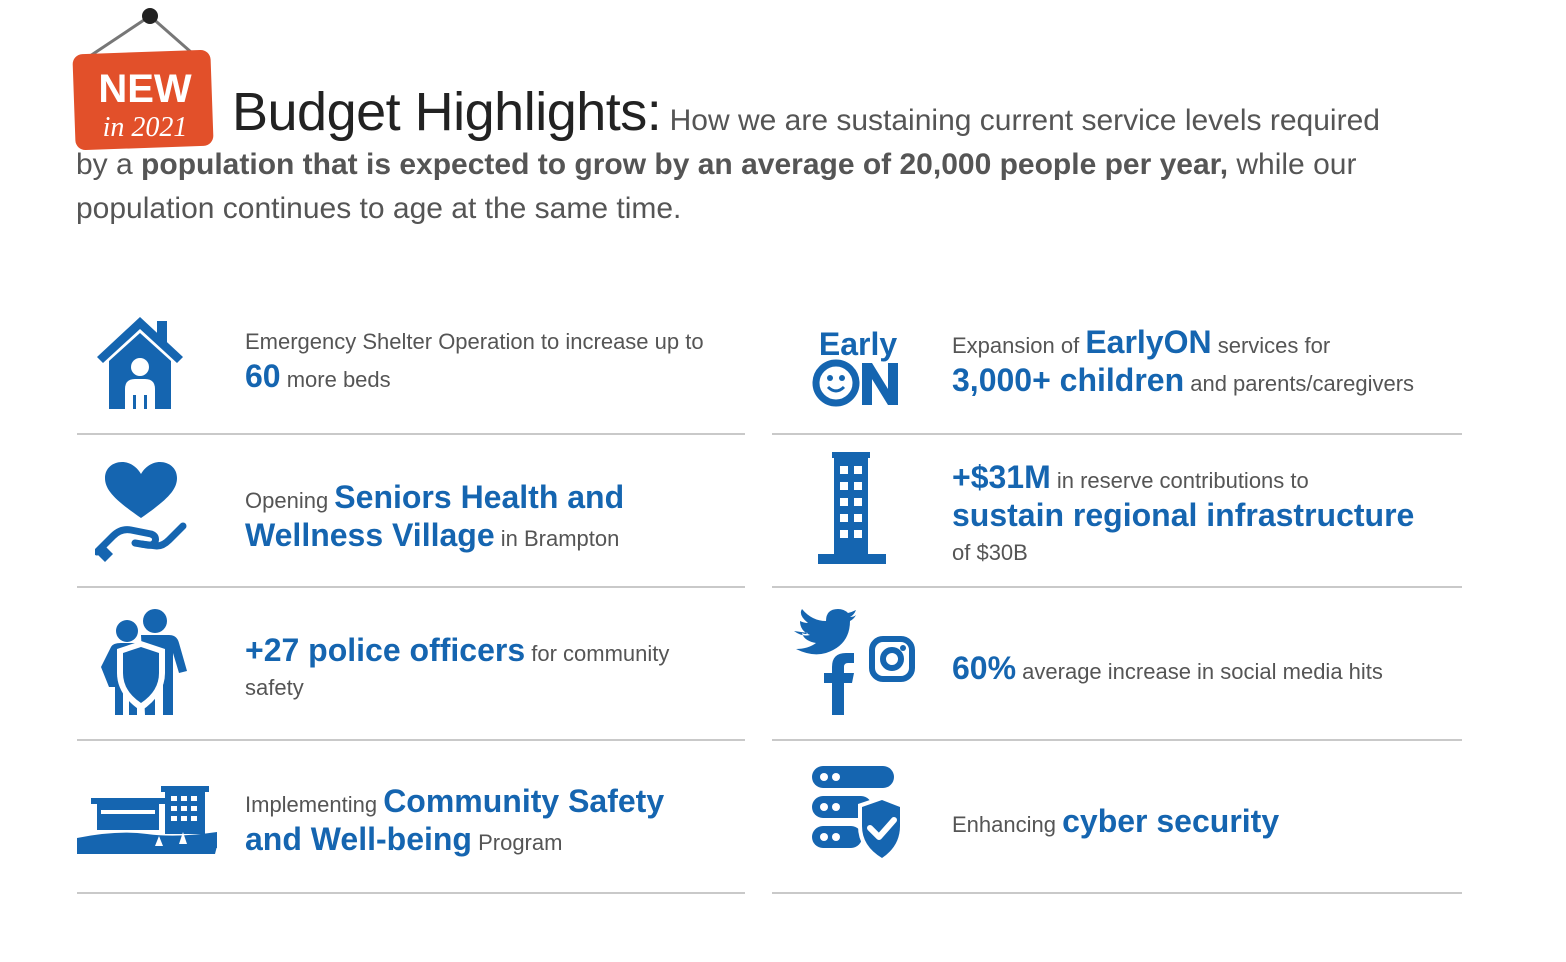 This screenshot has height=962, width=1566. I want to click on people-shield-icon, so click(144, 662).